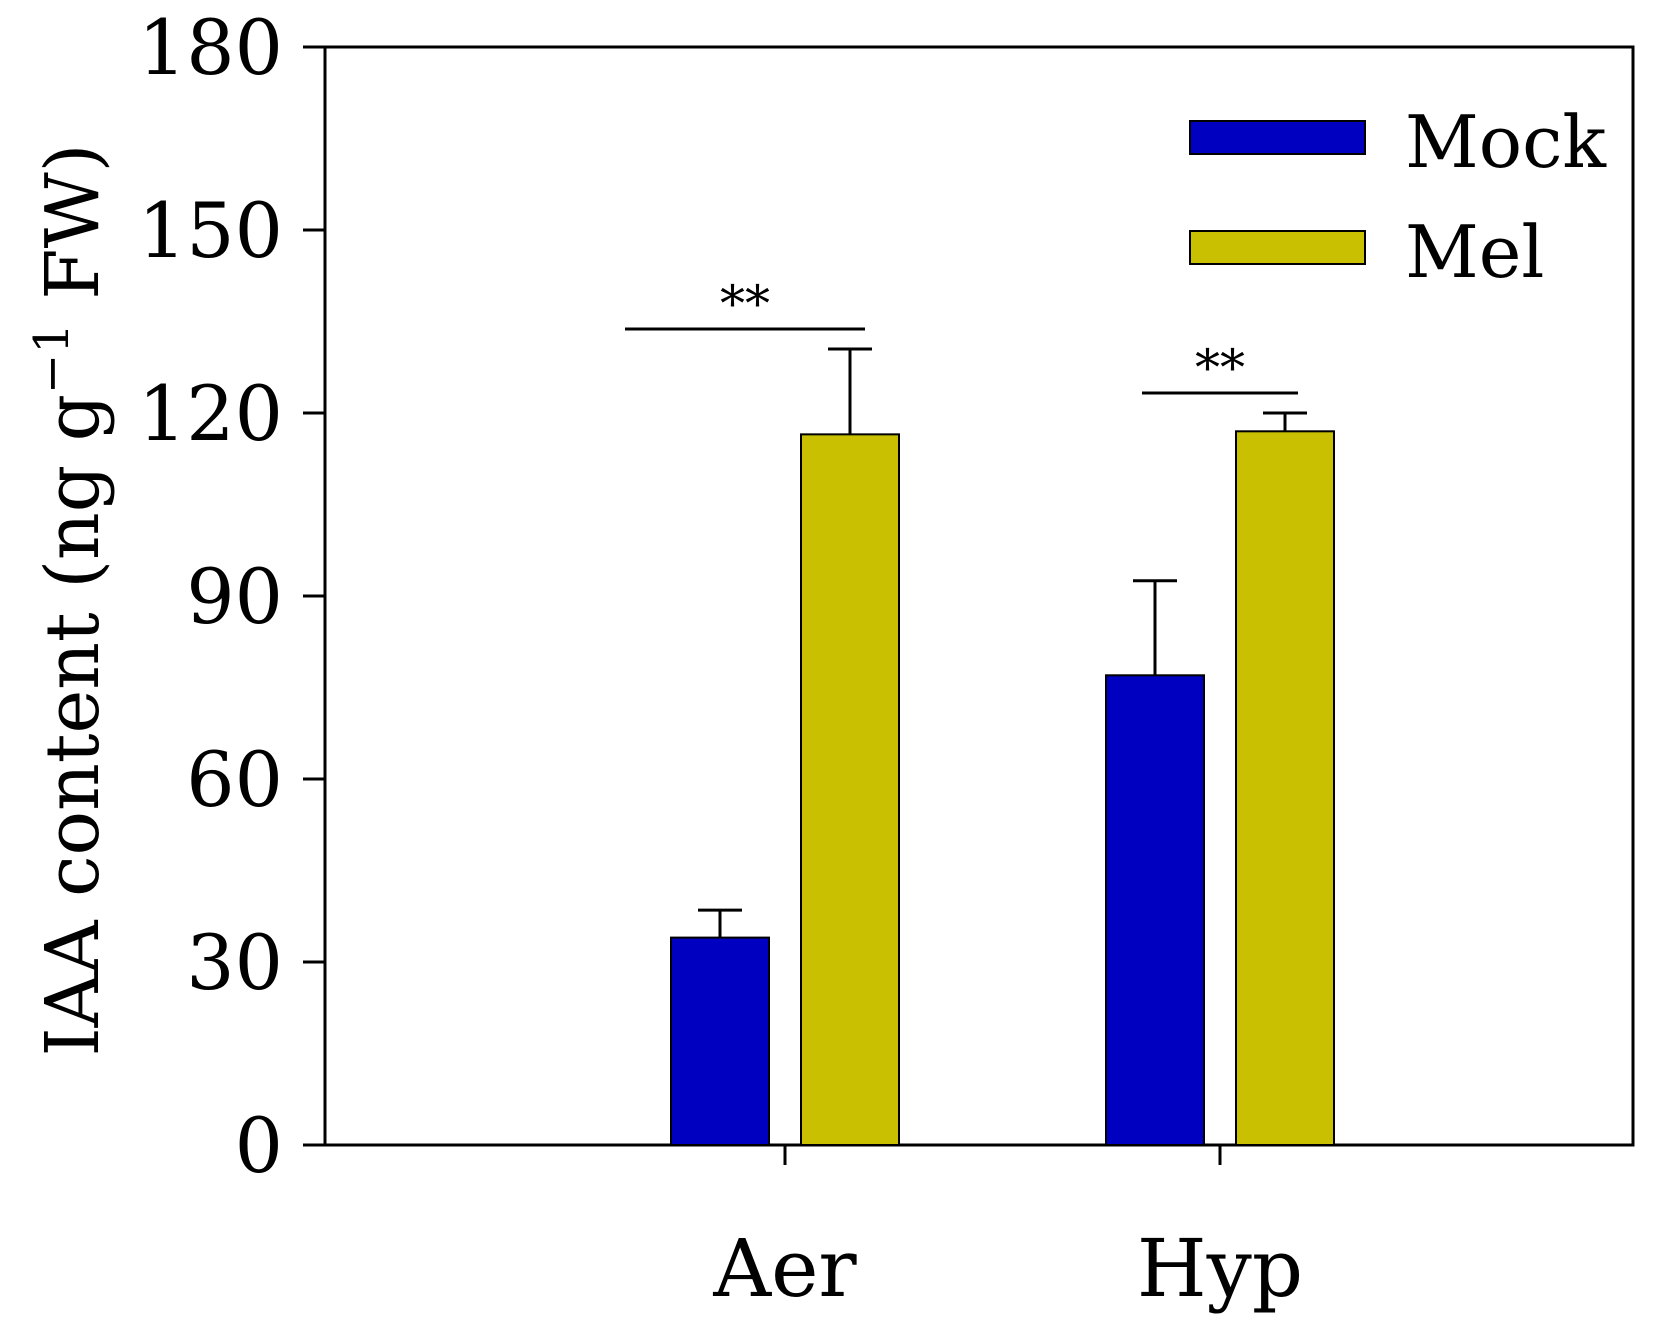  I want to click on x-tick-label-aer: Aer, so click(784, 1268).